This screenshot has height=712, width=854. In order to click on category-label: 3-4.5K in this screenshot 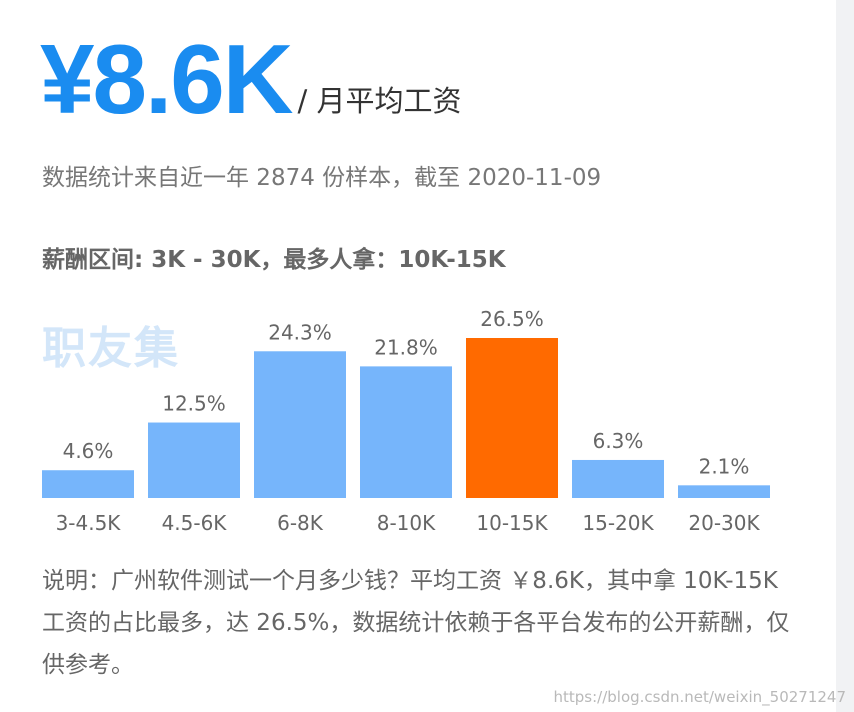, I will do `click(89, 523)`.